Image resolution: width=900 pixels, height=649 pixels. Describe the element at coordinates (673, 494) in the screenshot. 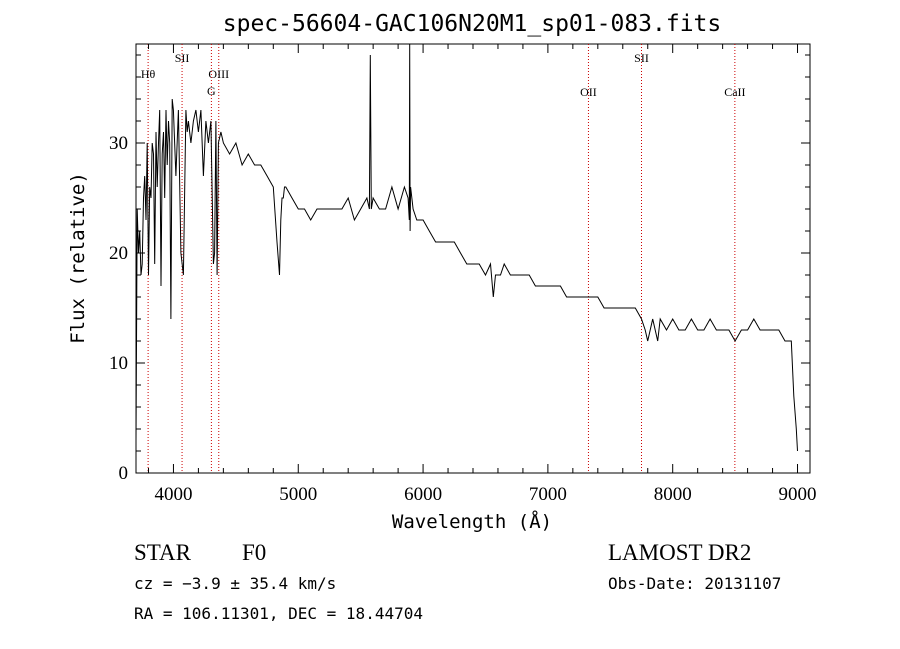

I see `x-tick-label: 8000` at that location.